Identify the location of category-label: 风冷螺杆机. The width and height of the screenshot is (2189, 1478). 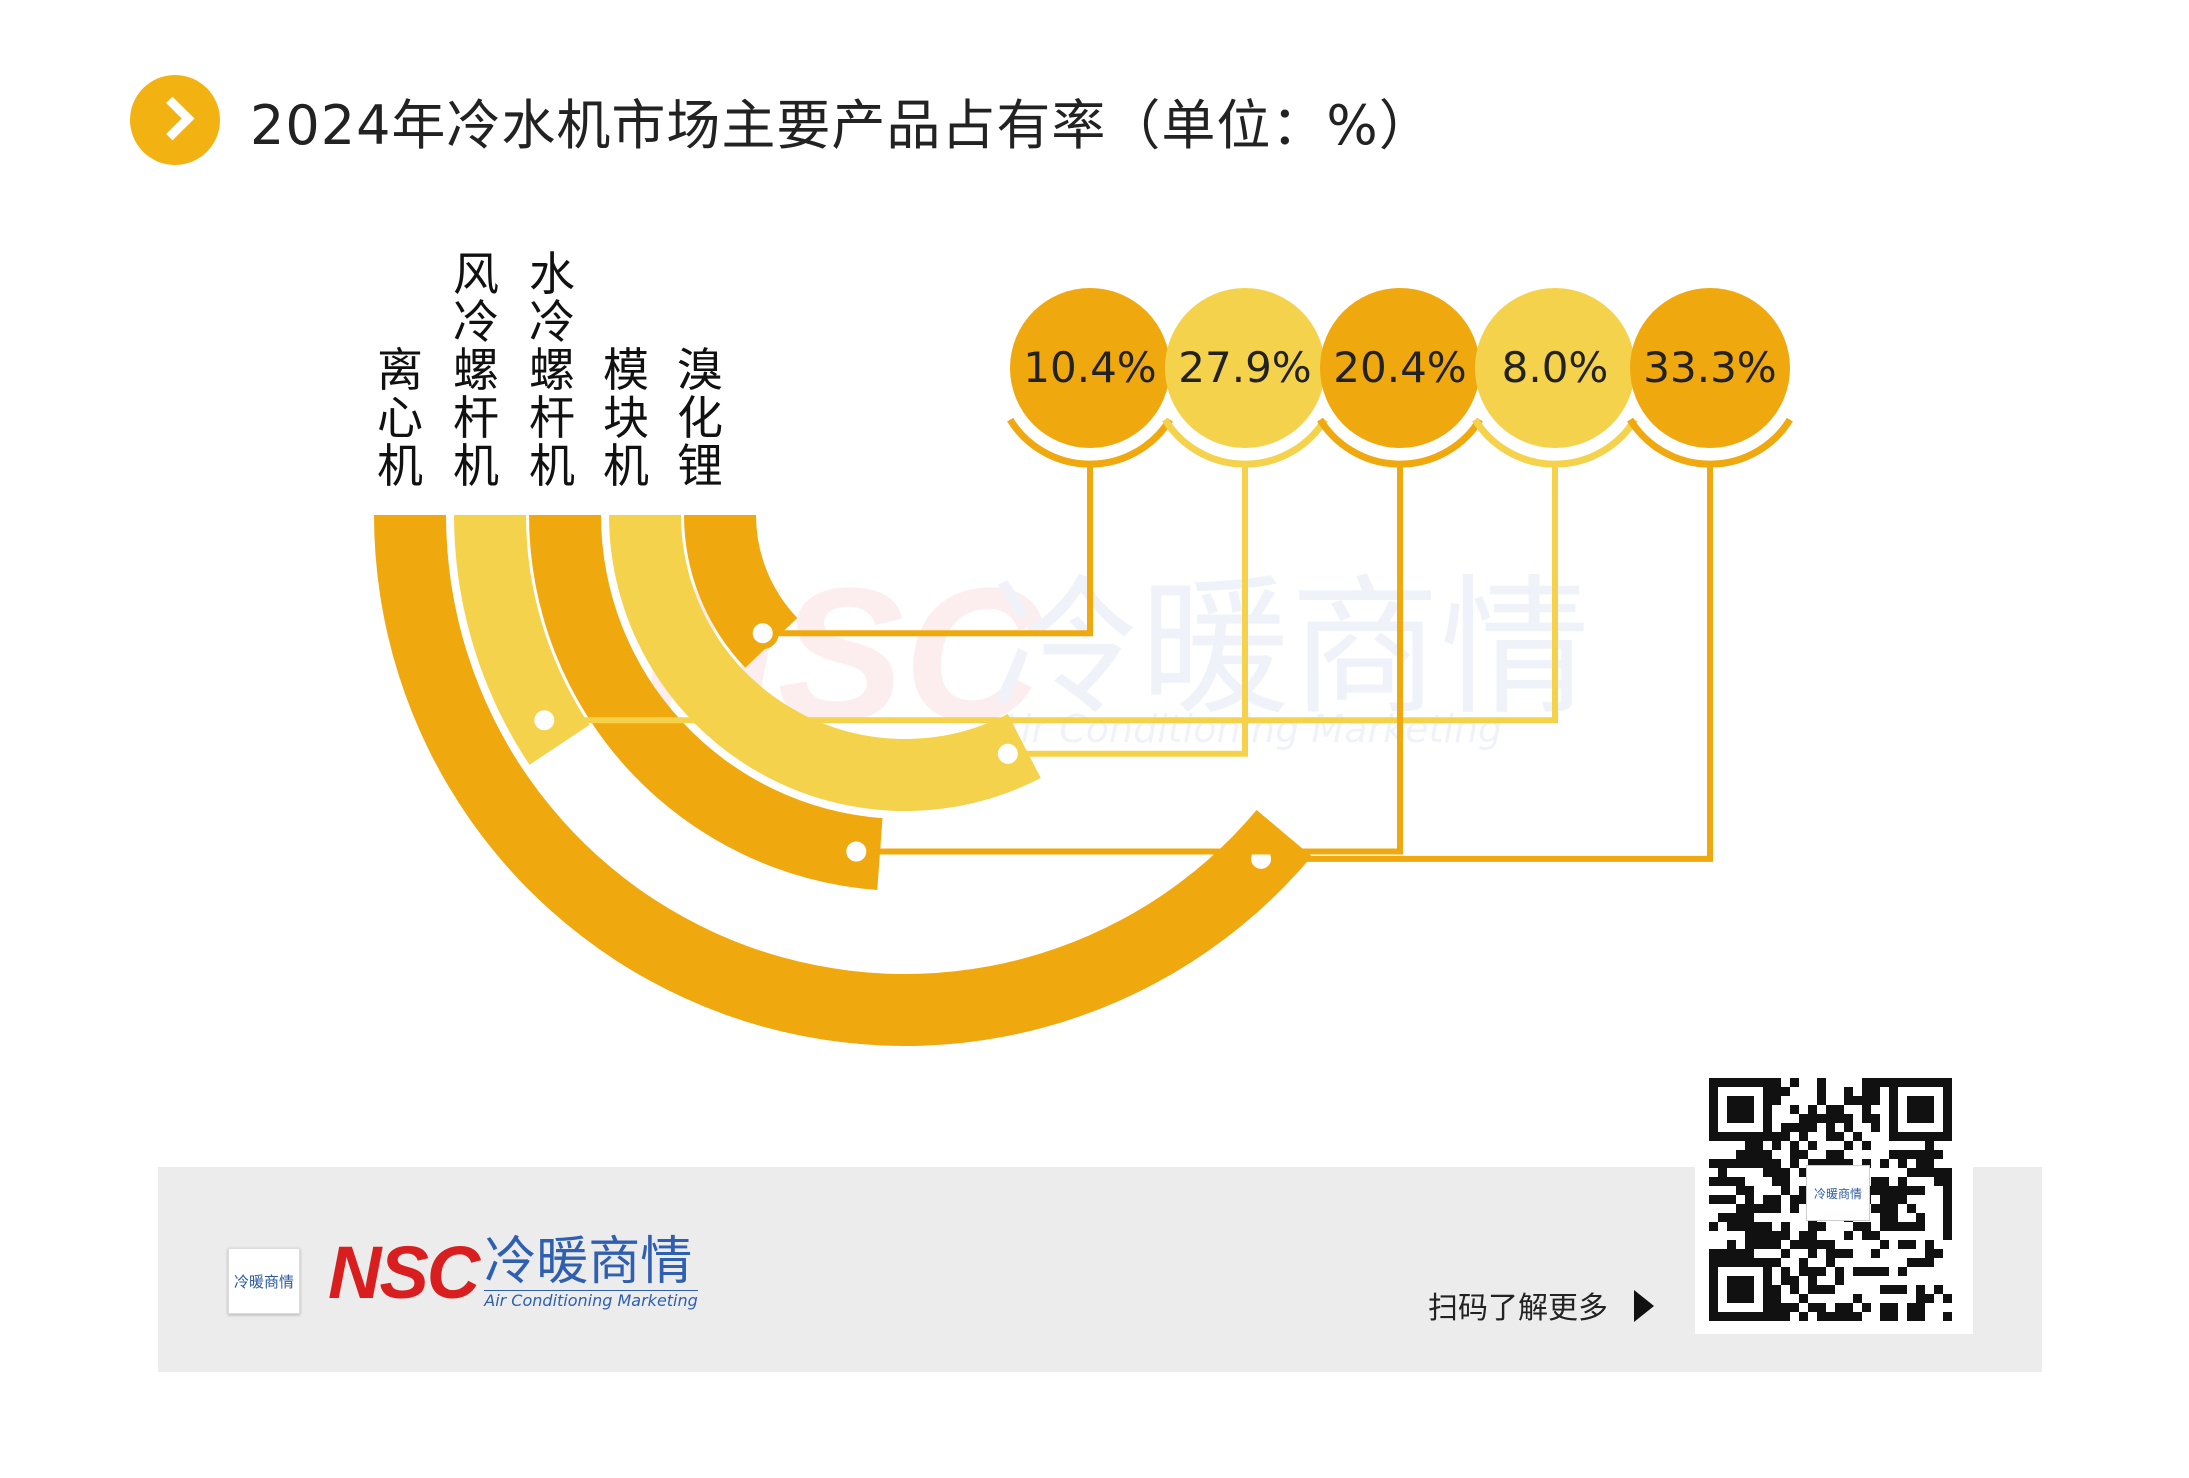
(476, 370).